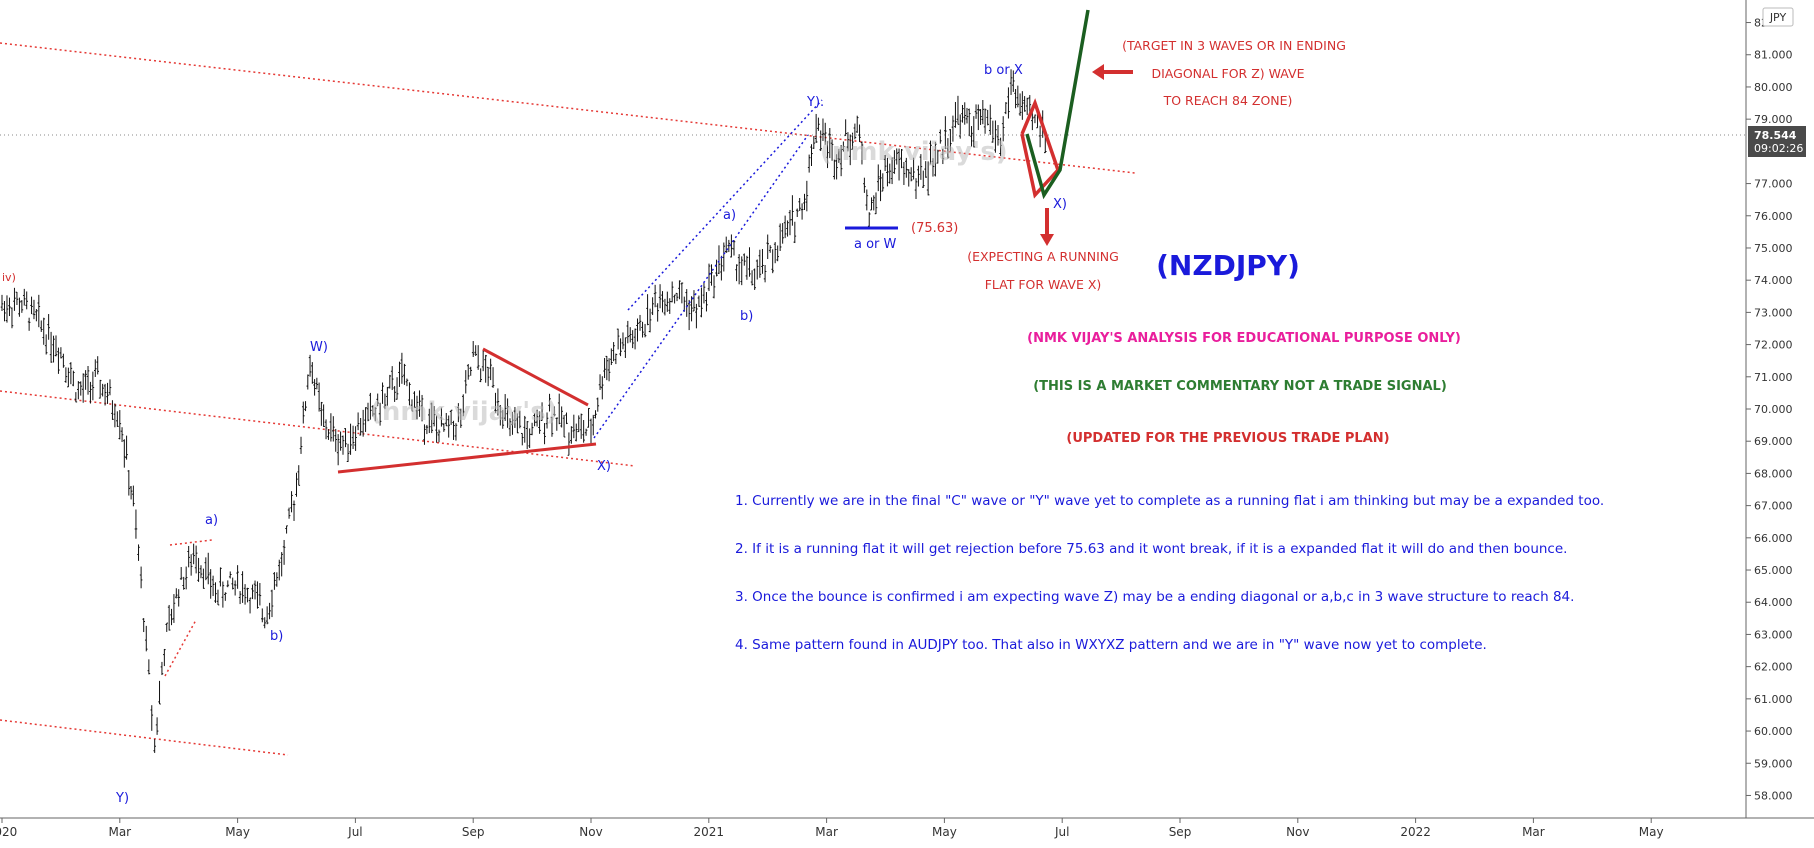 The image size is (1814, 848). What do you see at coordinates (1234, 45) in the screenshot?
I see `target-note-line-1: (TARGET IN 3 WAVES OR IN ENDING` at bounding box center [1234, 45].